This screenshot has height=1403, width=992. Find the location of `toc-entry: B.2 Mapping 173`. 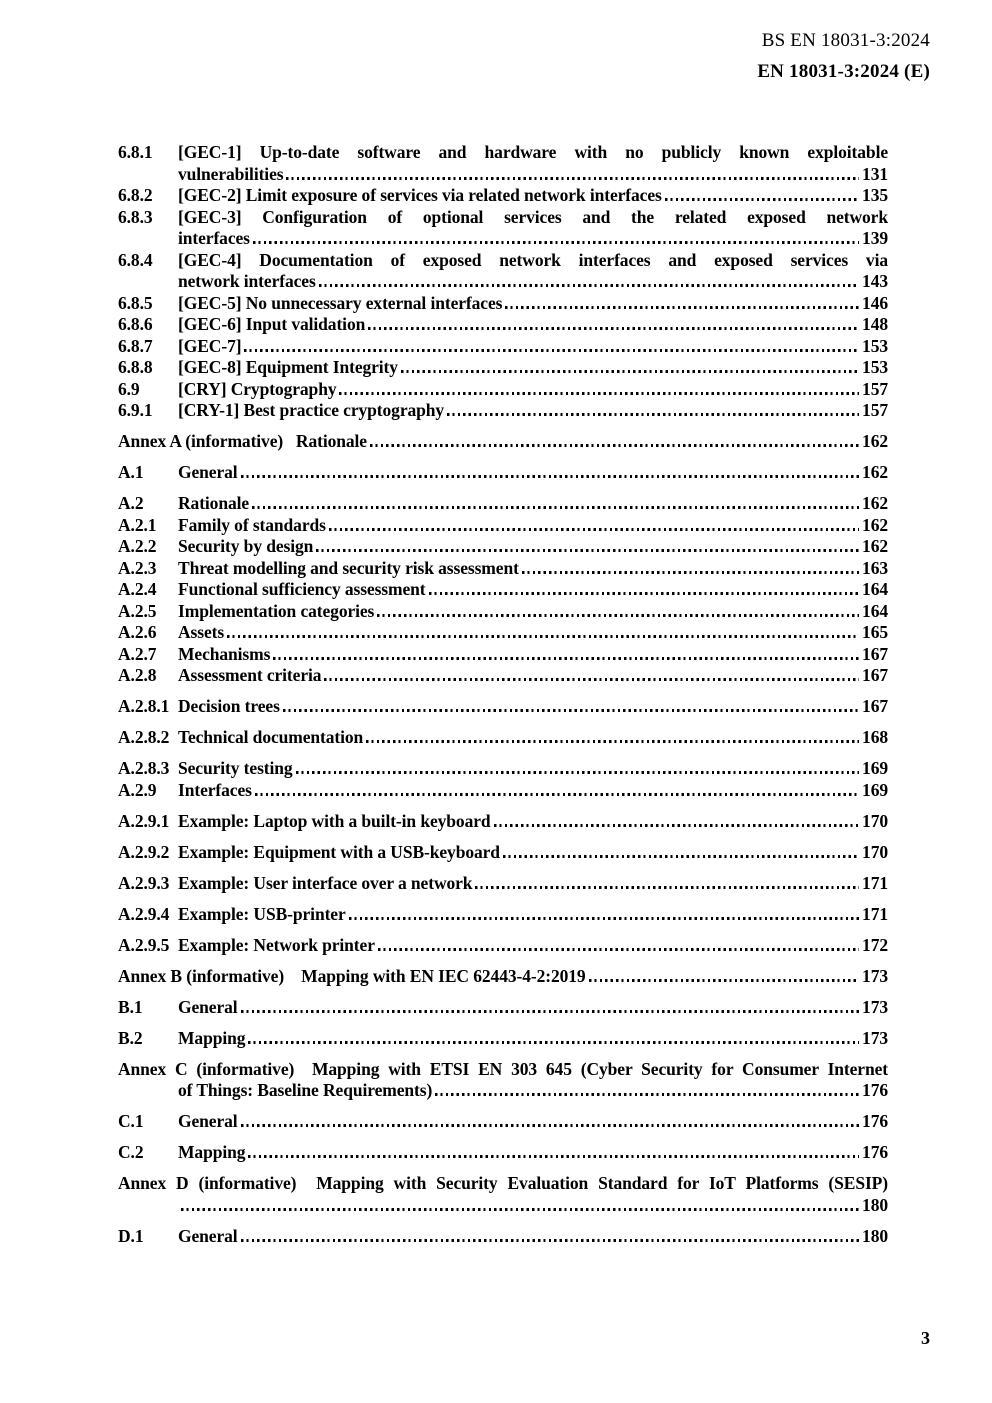

toc-entry: B.2 Mapping 173 is located at coordinates (503, 1039).